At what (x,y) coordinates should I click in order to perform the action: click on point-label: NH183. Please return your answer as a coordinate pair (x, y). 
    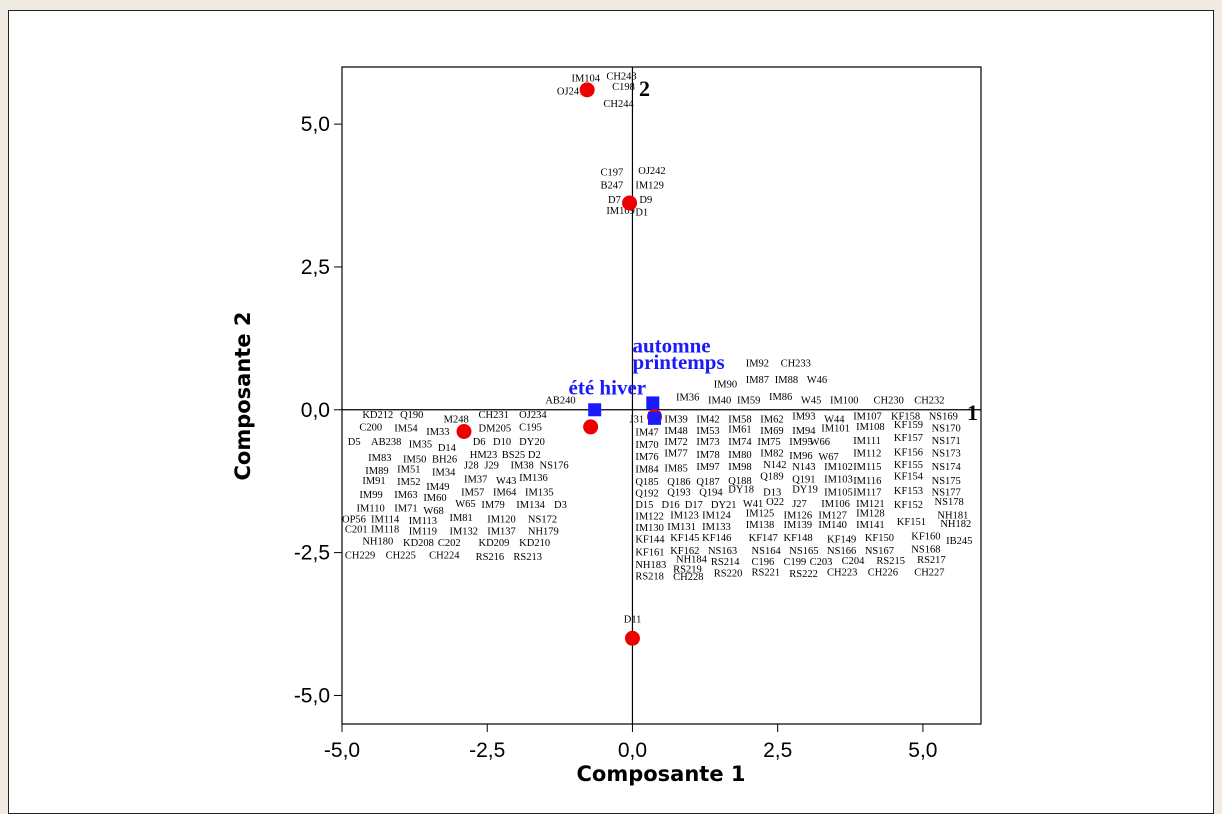
    Looking at the image, I should click on (650, 565).